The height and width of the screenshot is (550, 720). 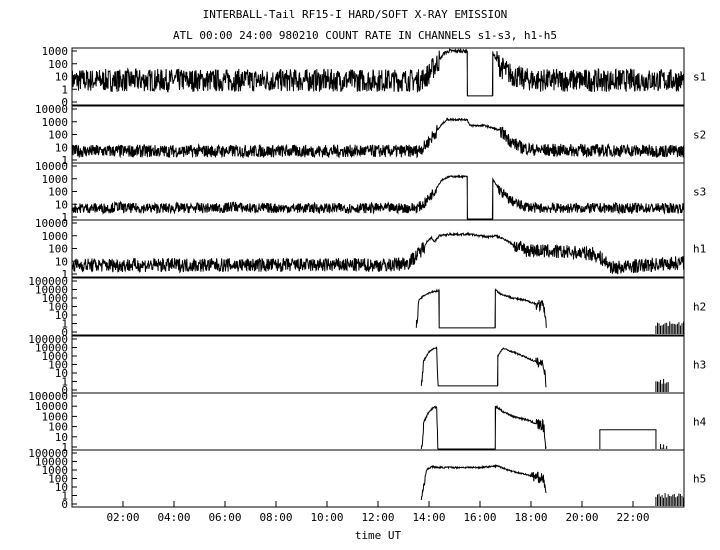 I want to click on series-line-h3, so click(x=483, y=367).